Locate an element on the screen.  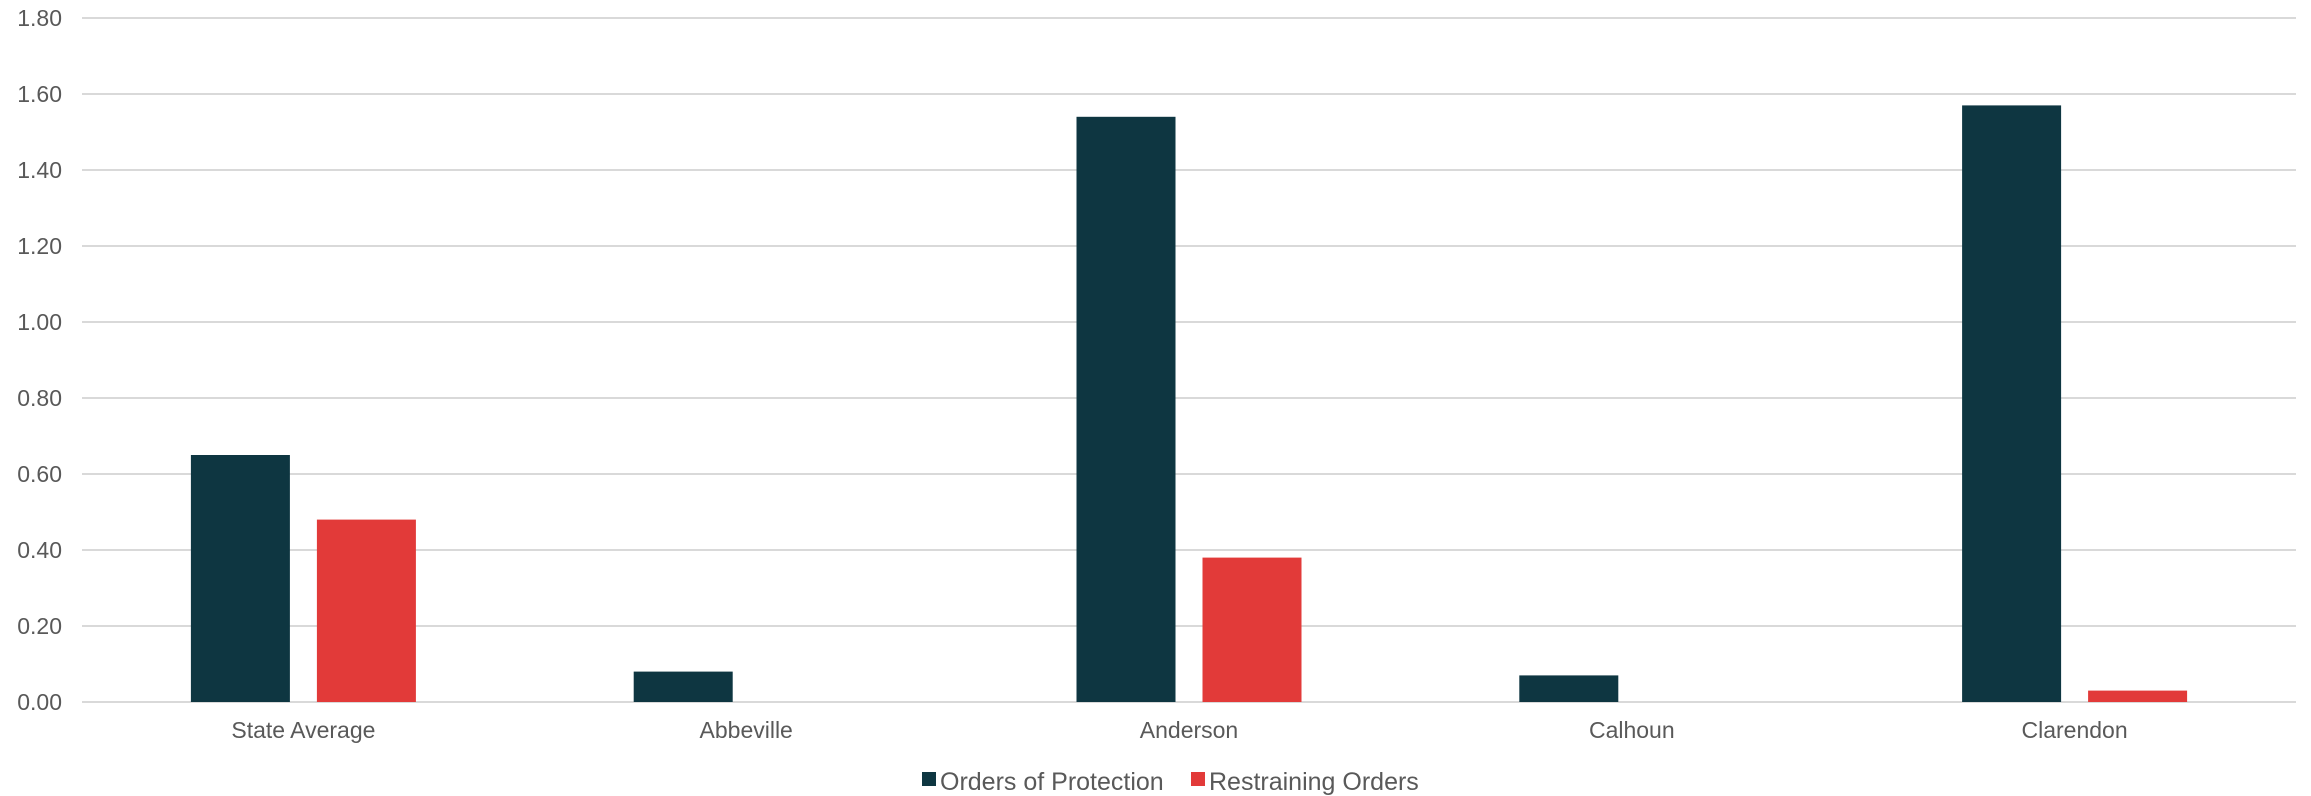
x-category-label: Anderson is located at coordinates (1189, 730).